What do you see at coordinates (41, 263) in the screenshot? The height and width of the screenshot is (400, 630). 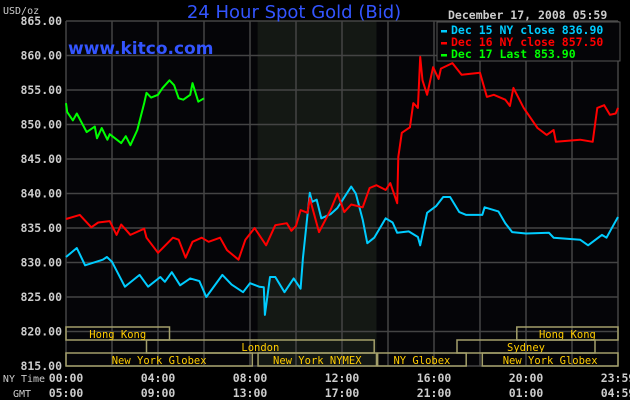 I see `y-tick-label: 830.00` at bounding box center [41, 263].